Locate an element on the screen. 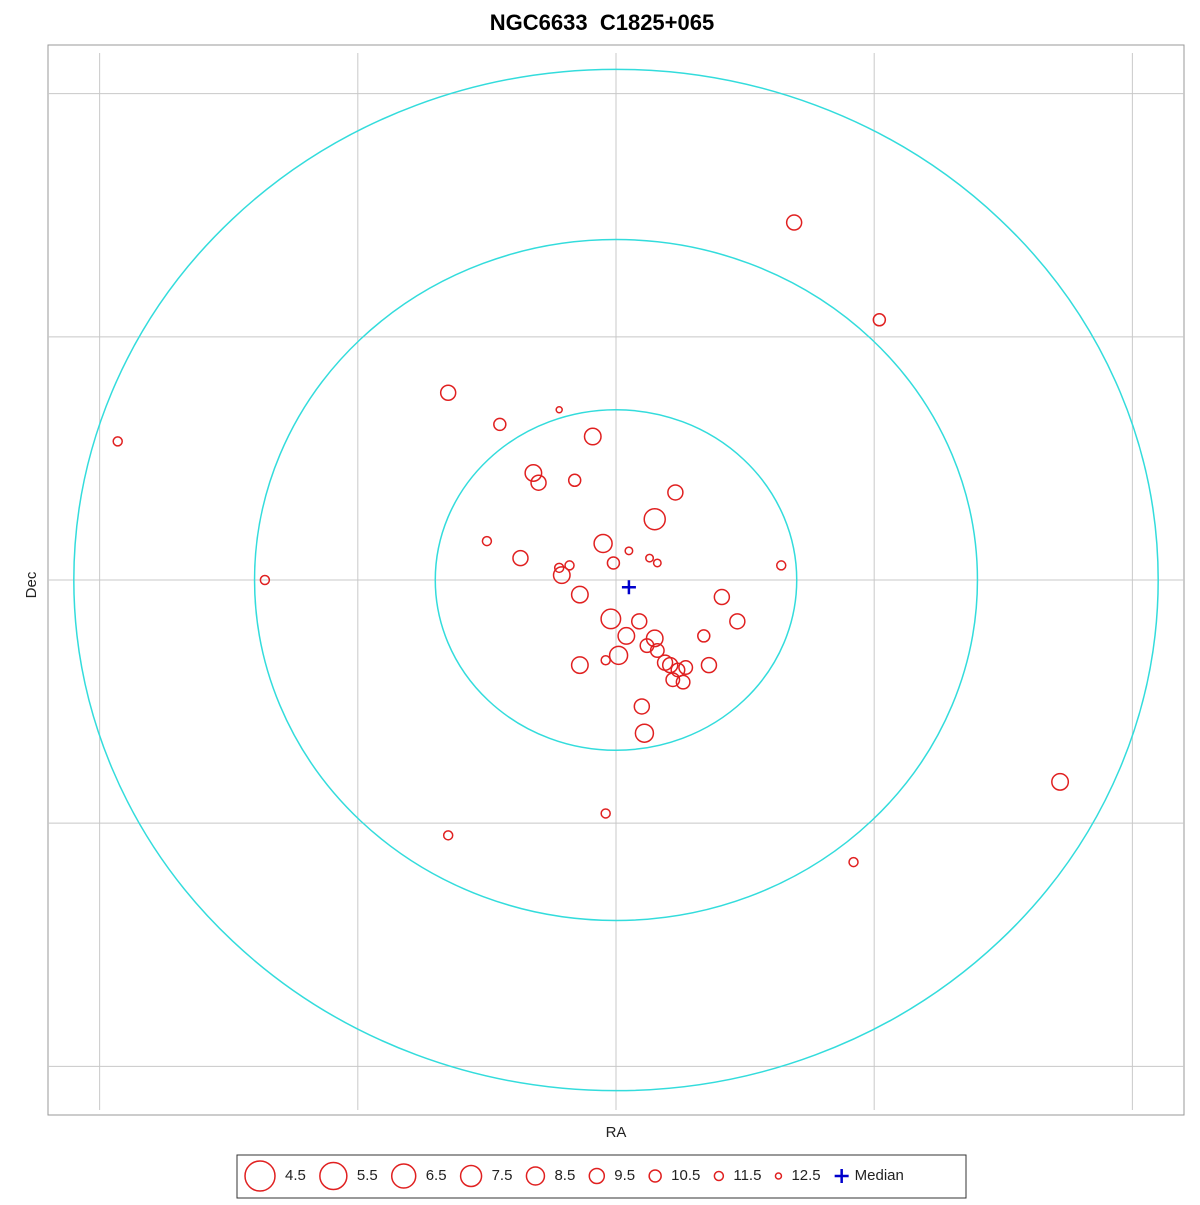 This screenshot has width=1200, height=1205. legend-label: 11.5 is located at coordinates (747, 1175).